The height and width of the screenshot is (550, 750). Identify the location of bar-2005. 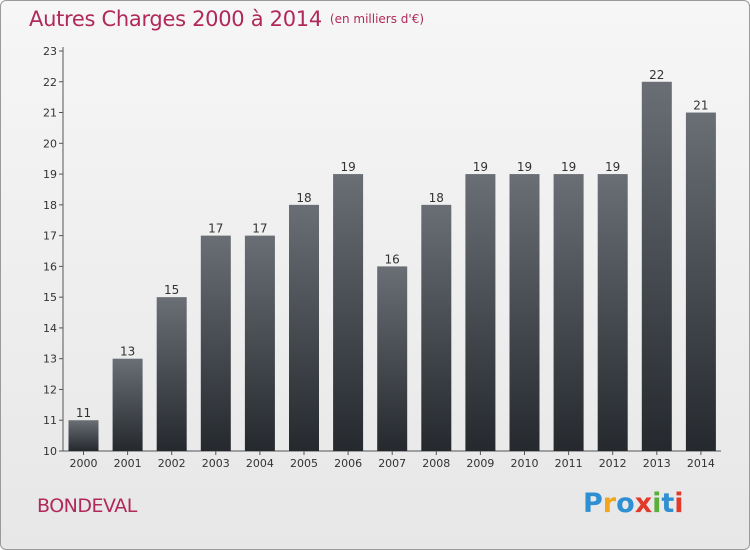
(304, 327).